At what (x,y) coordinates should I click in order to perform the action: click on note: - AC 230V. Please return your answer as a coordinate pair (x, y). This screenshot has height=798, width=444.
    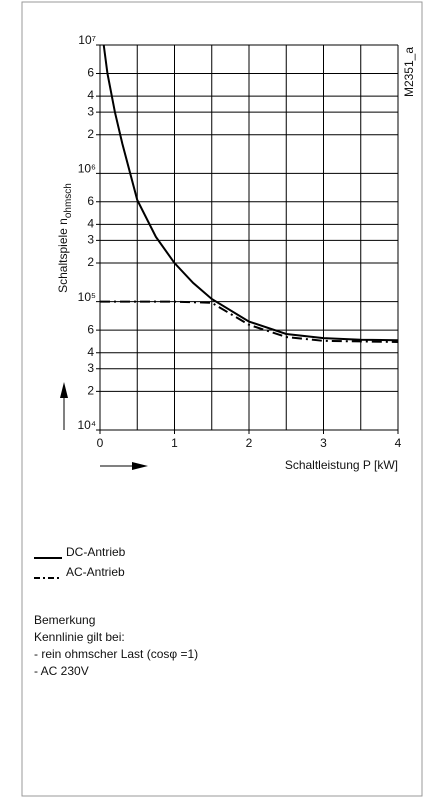
    Looking at the image, I should click on (61, 671).